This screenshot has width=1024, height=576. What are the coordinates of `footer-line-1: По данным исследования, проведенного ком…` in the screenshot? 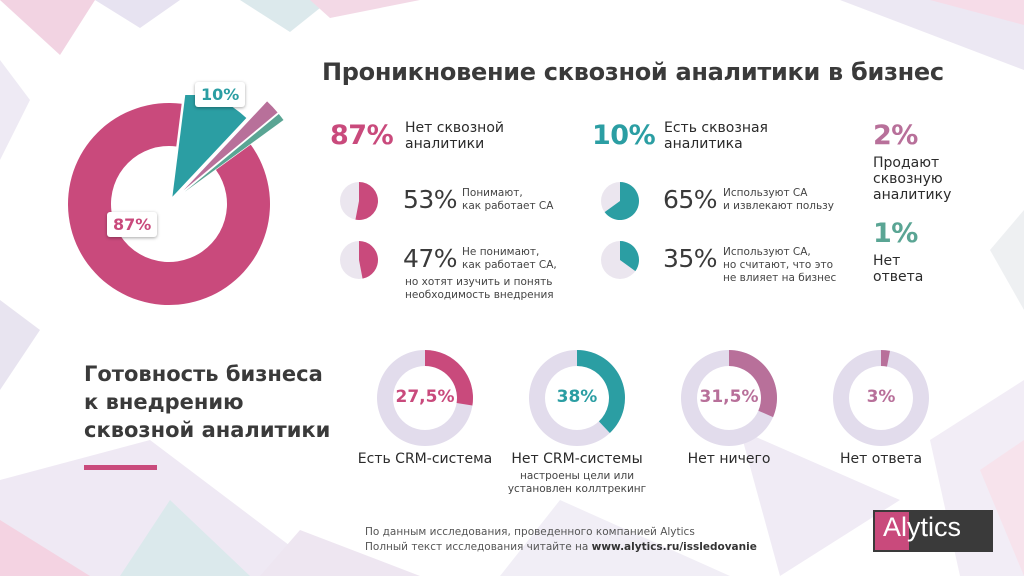 It's located at (530, 532).